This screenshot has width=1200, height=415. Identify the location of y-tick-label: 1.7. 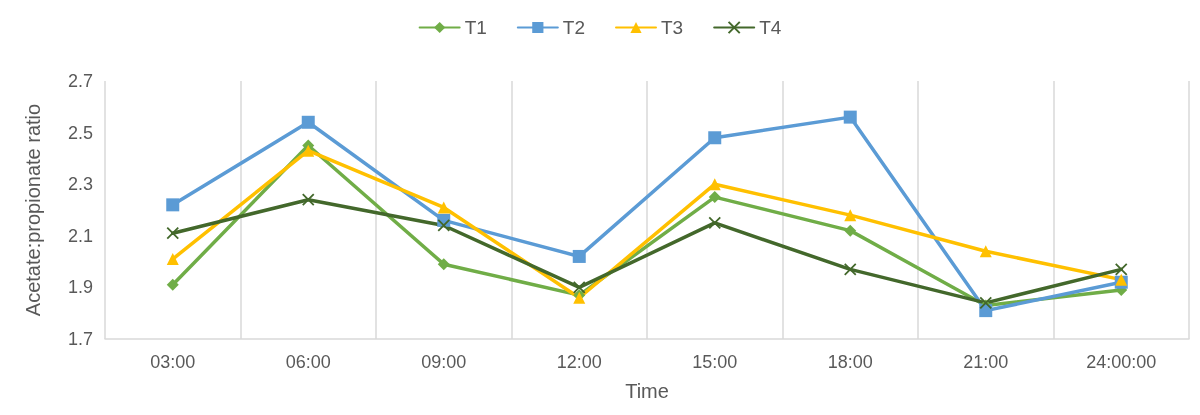
(80, 339).